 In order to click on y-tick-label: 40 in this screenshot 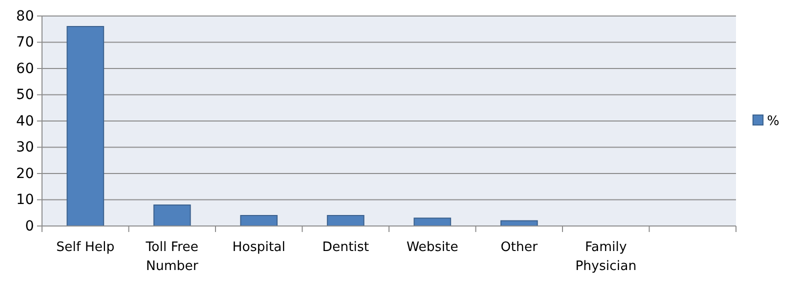, I will do `click(25, 121)`.